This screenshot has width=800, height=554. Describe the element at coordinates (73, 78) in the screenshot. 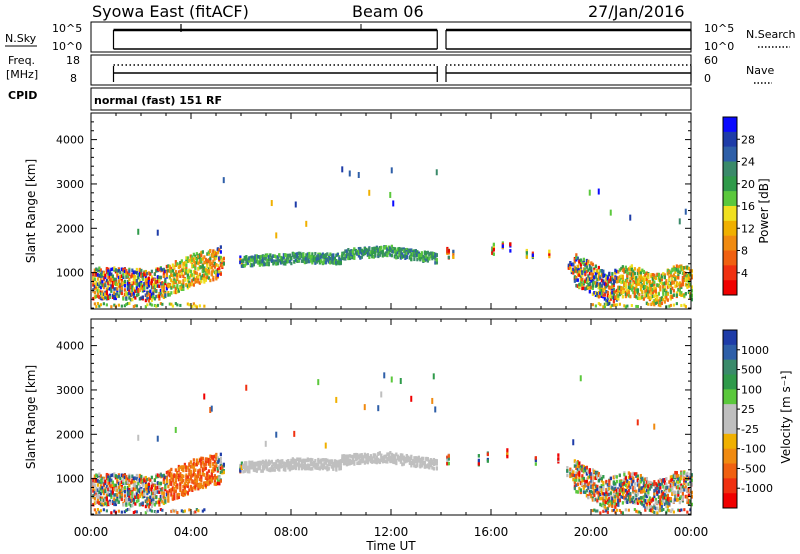

I see `freq-tick-bottom: 8` at that location.